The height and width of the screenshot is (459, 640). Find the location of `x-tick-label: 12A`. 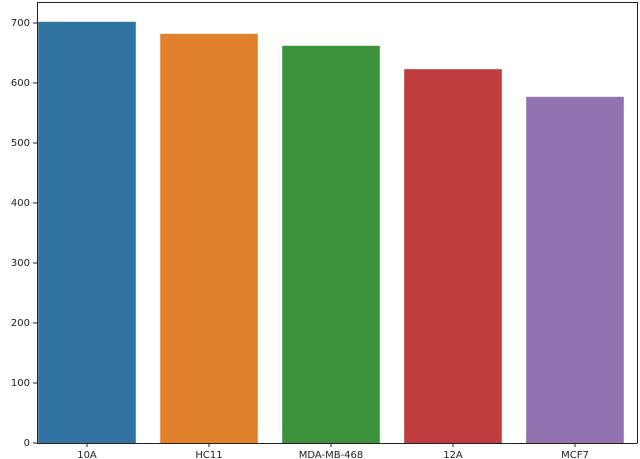

x-tick-label: 12A is located at coordinates (453, 454).